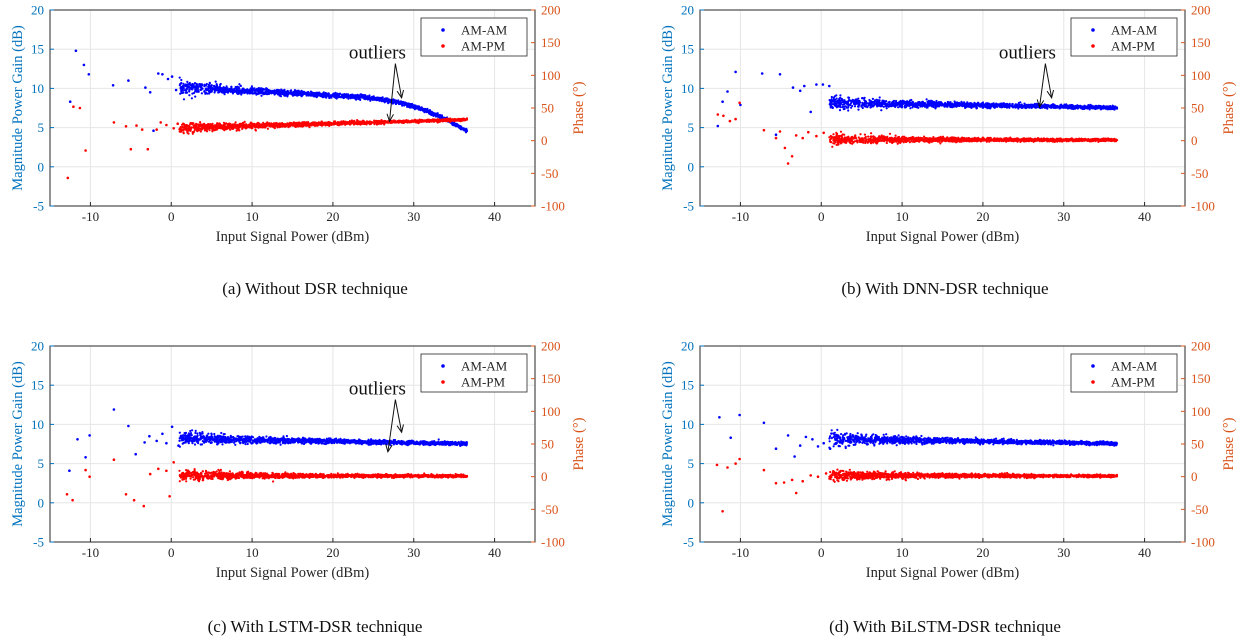 This screenshot has height=641, width=1260. I want to click on y-left-tick-label: 10, so click(37, 88).